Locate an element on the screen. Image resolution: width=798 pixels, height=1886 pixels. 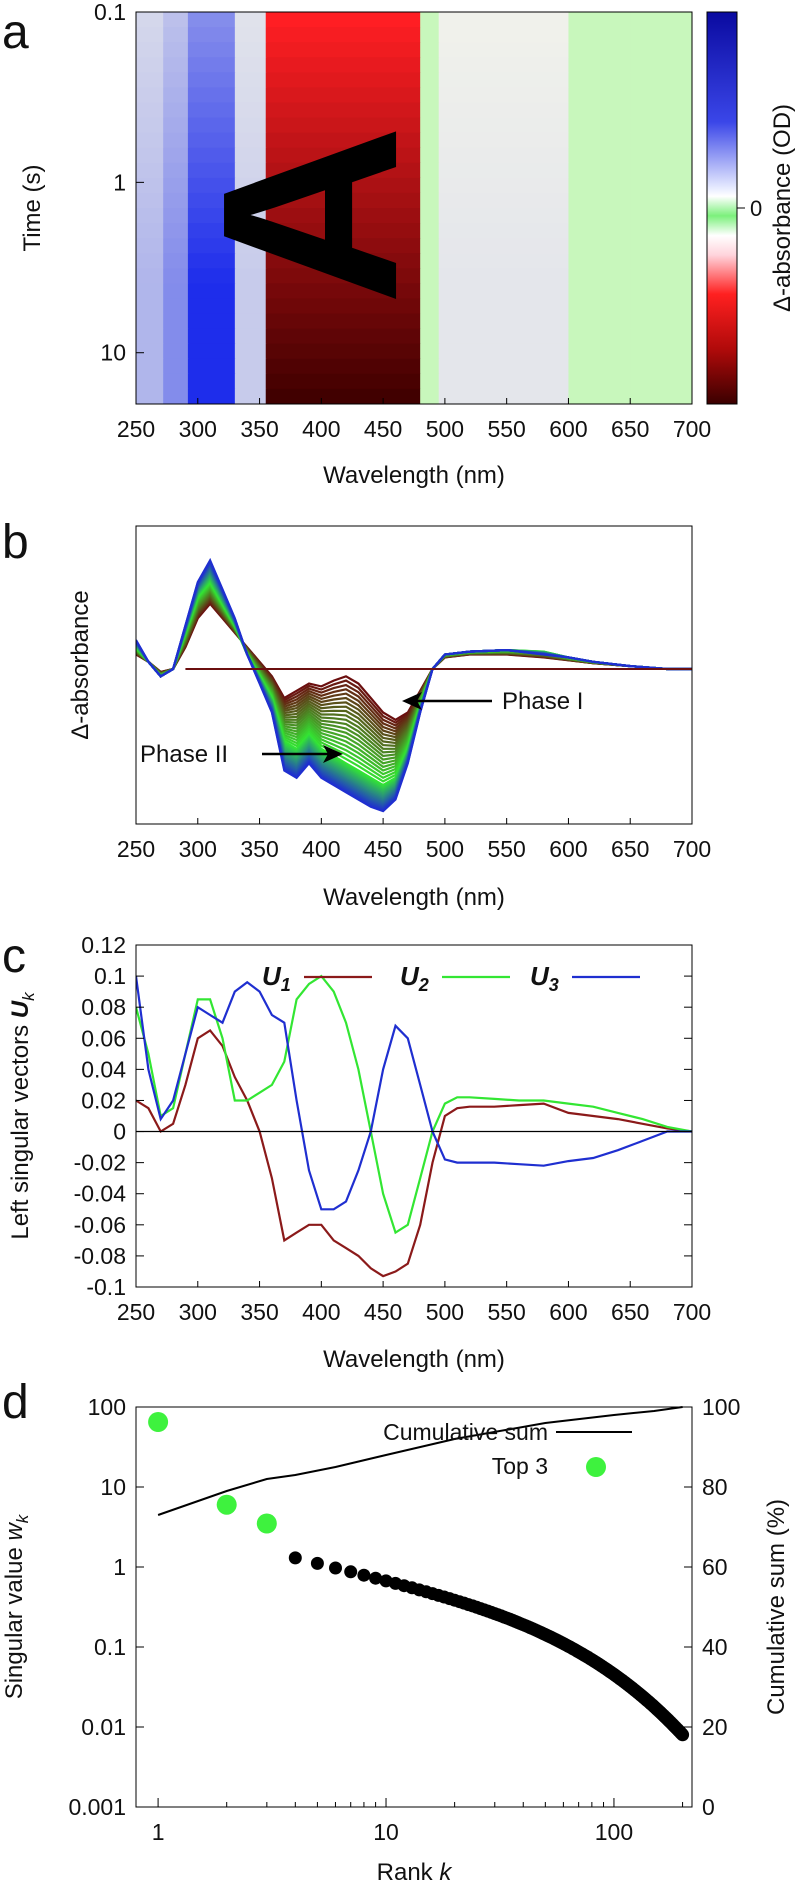
d-y2-tick-label: 40 is located at coordinates (715, 1647).